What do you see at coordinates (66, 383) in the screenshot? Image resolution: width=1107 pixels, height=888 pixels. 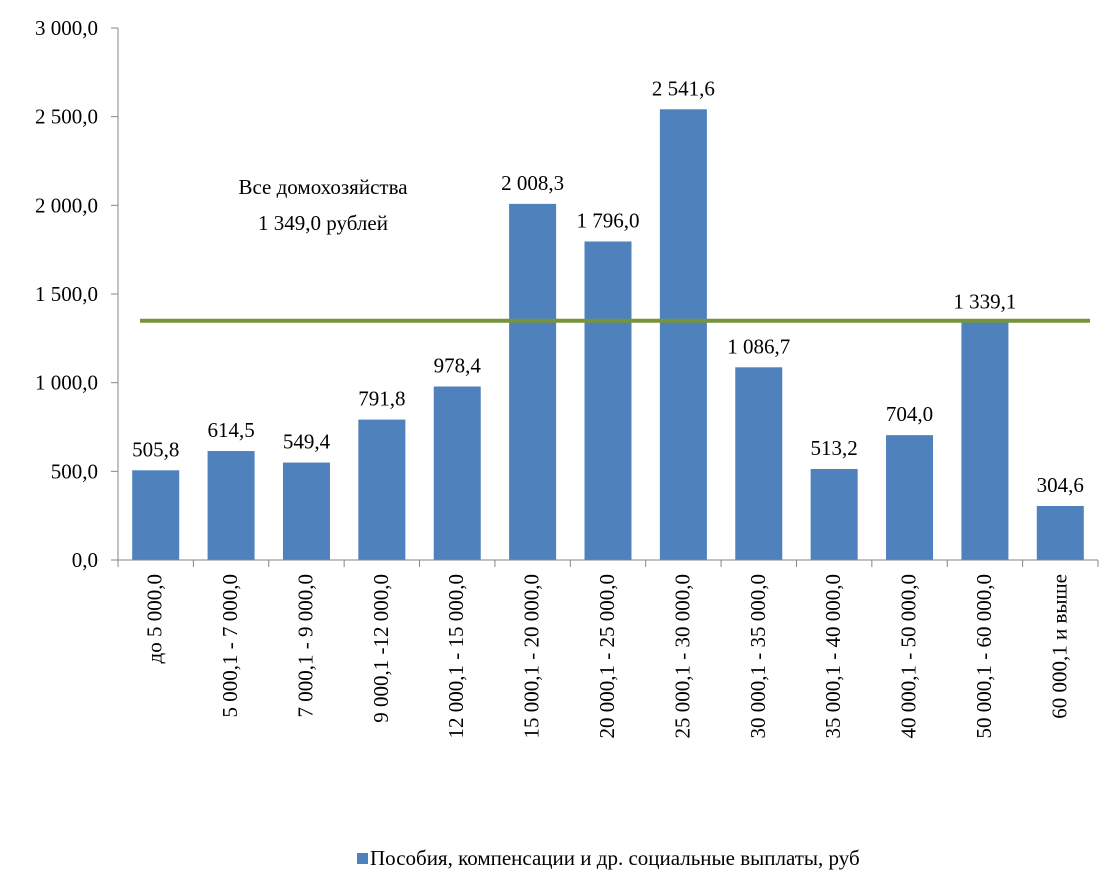 I see `y-tick-label: 1 000,0` at bounding box center [66, 383].